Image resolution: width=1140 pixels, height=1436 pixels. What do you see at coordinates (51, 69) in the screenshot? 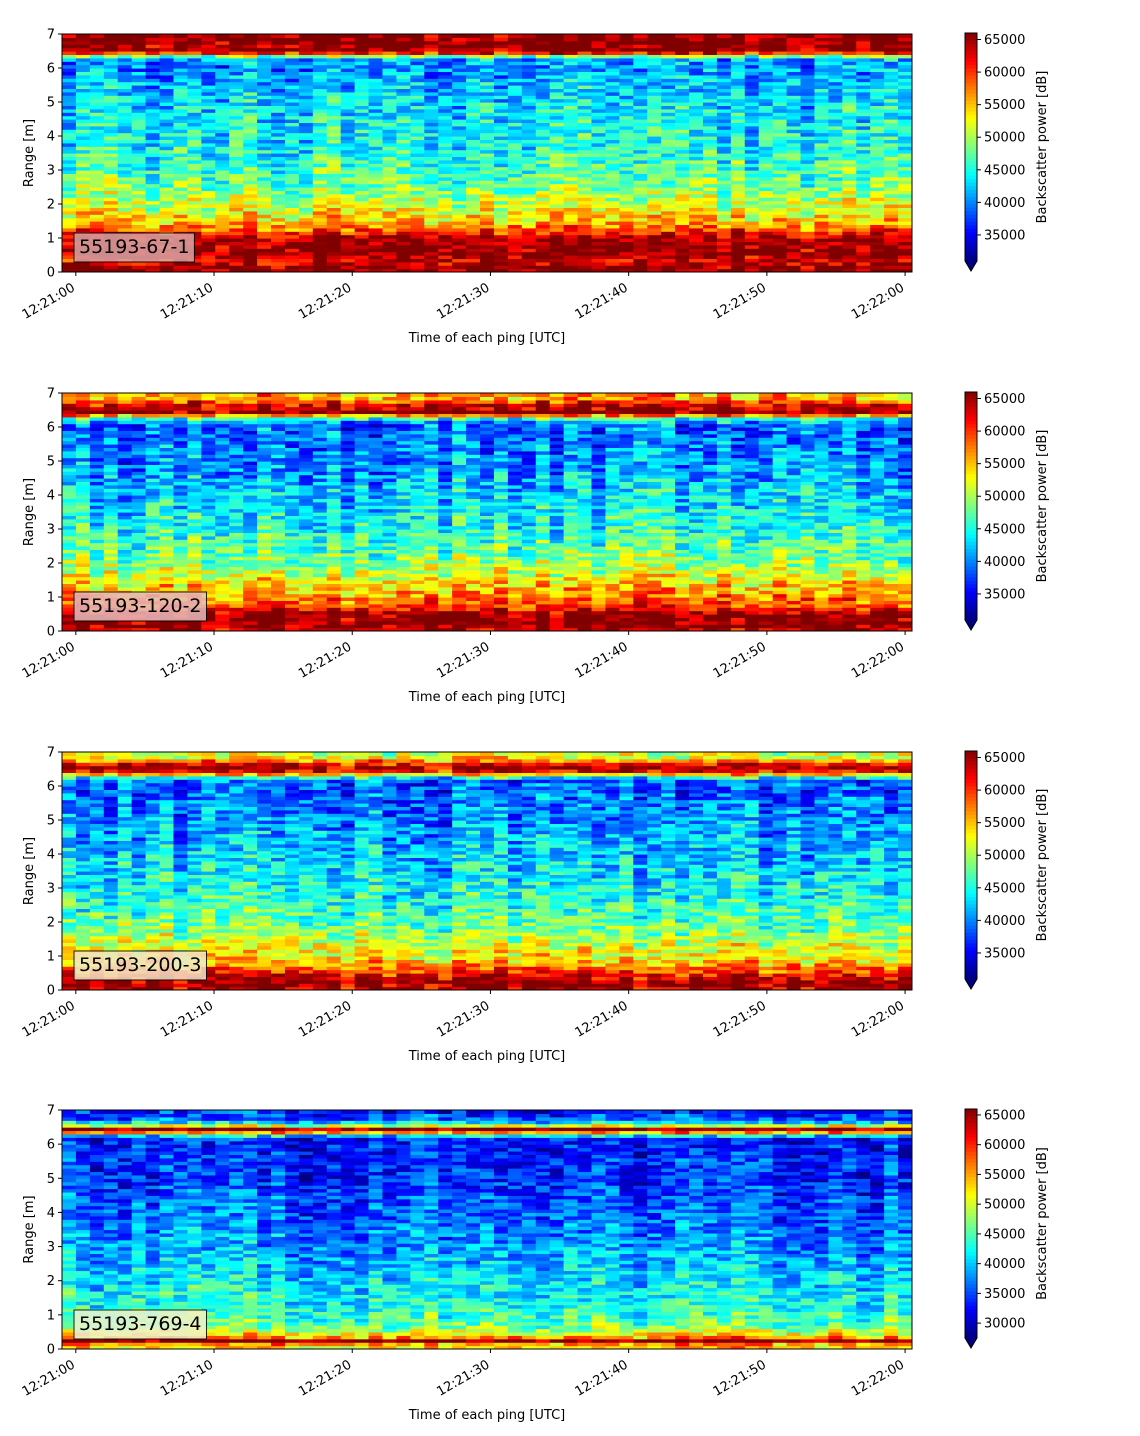
I see `y-tick-label: 6` at bounding box center [51, 69].